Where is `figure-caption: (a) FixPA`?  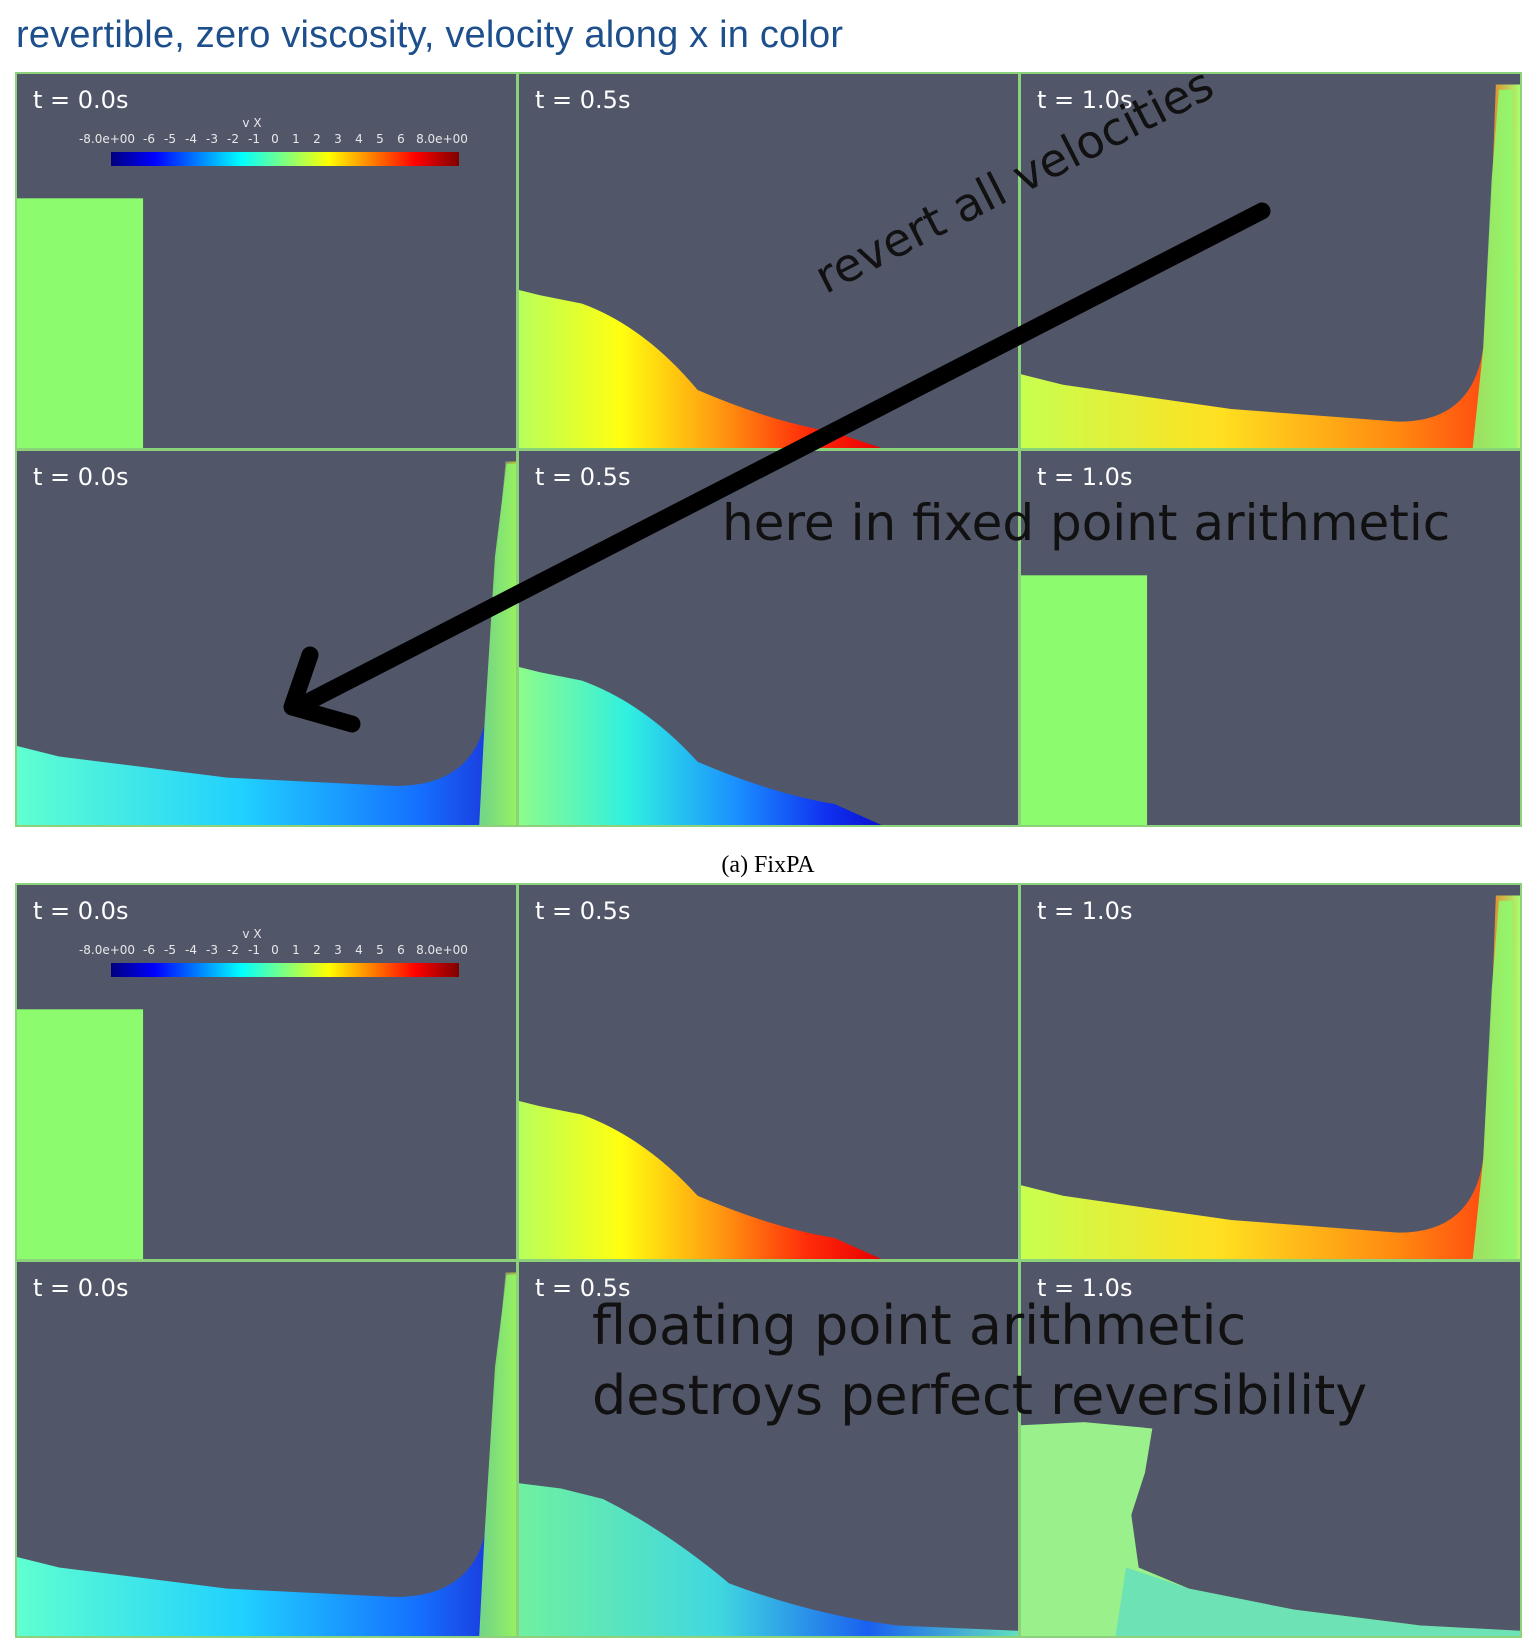
figure-caption: (a) FixPA is located at coordinates (768, 865).